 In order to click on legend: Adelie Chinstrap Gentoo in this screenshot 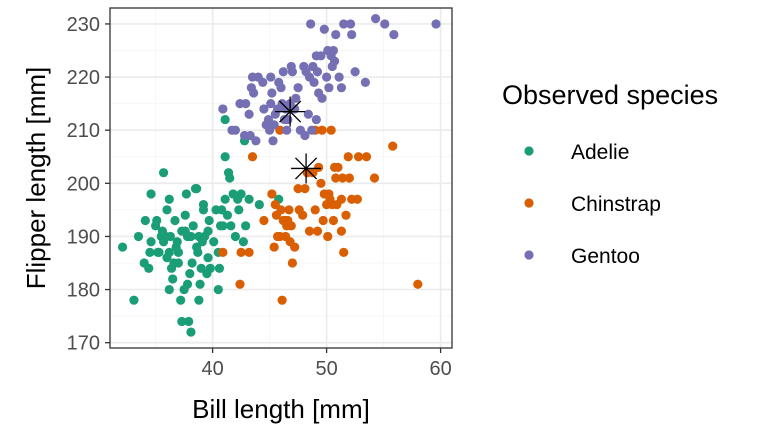, I will do `click(592, 204)`.